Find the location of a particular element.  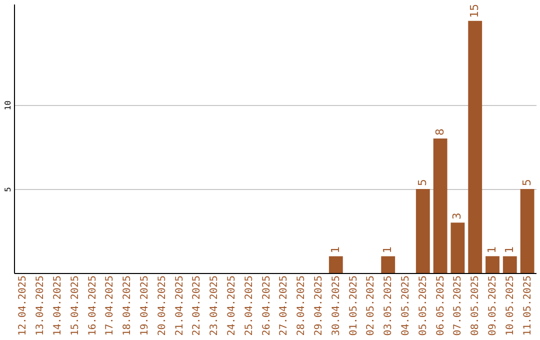

x-tick-label: 23.04.2025 is located at coordinates (214, 306).